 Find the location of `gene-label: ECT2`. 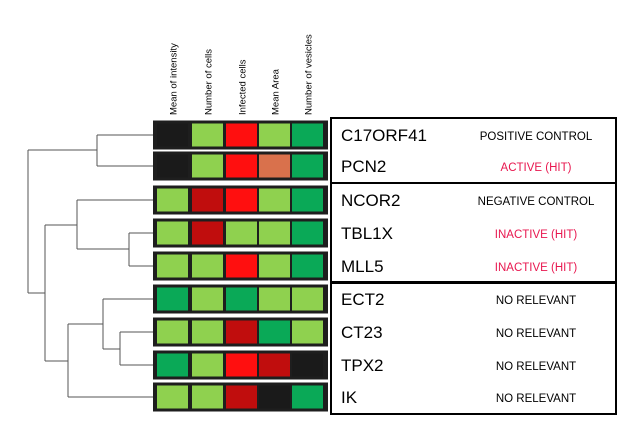

gene-label: ECT2 is located at coordinates (362, 299).